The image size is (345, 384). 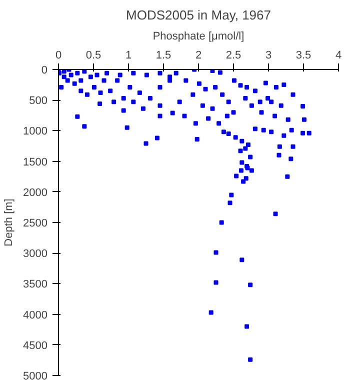 I want to click on x-tick-label: 0, so click(x=58, y=56).